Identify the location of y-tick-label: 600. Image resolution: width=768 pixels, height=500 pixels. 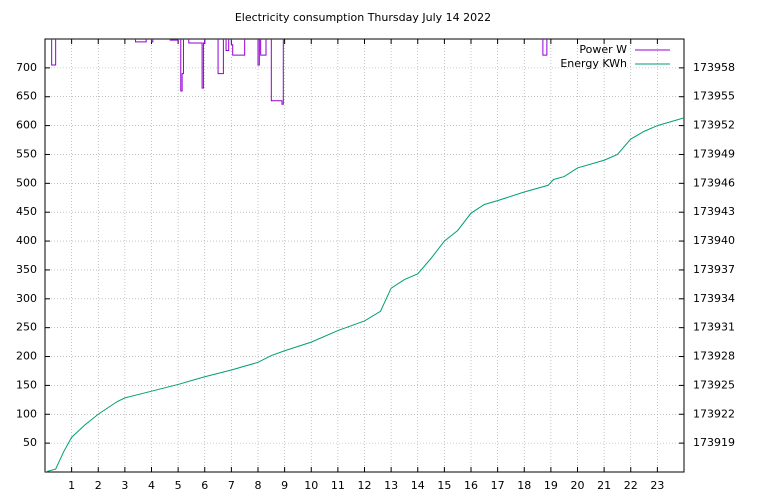
(26, 125).